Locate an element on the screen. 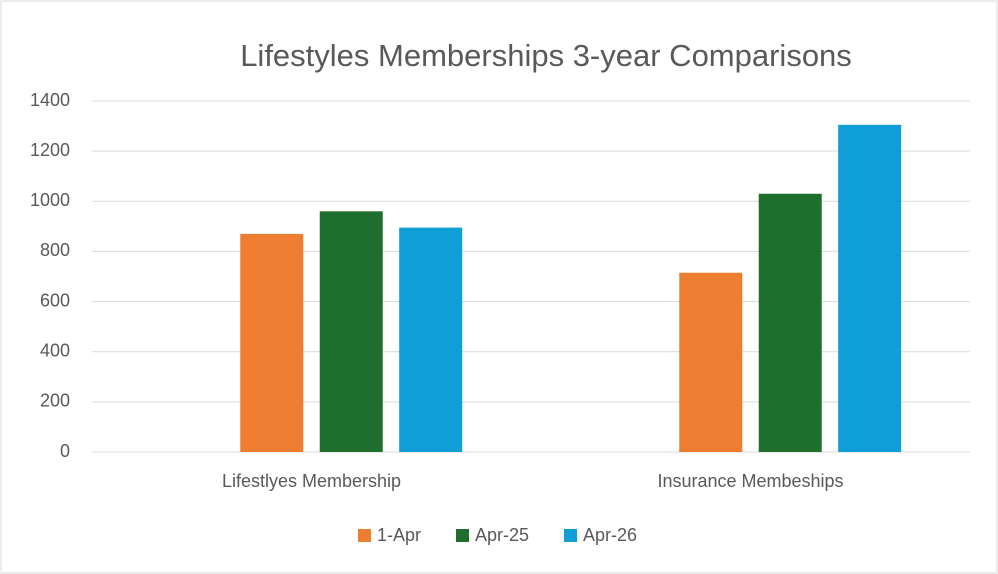 The image size is (998, 574). x-tick-label: Lifestlyes Membership is located at coordinates (311, 481).